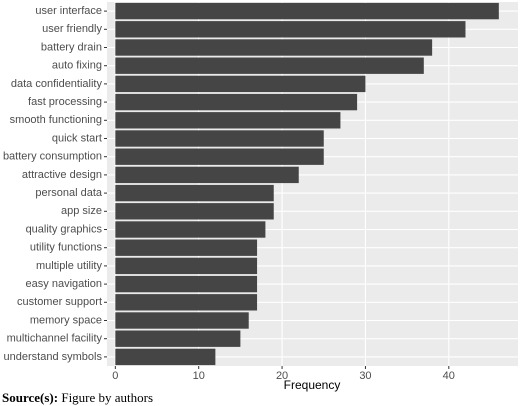 Image resolution: width=520 pixels, height=406 pixels. Describe the element at coordinates (77, 66) in the screenshot. I see `y-tick-label: auto fixing` at that location.